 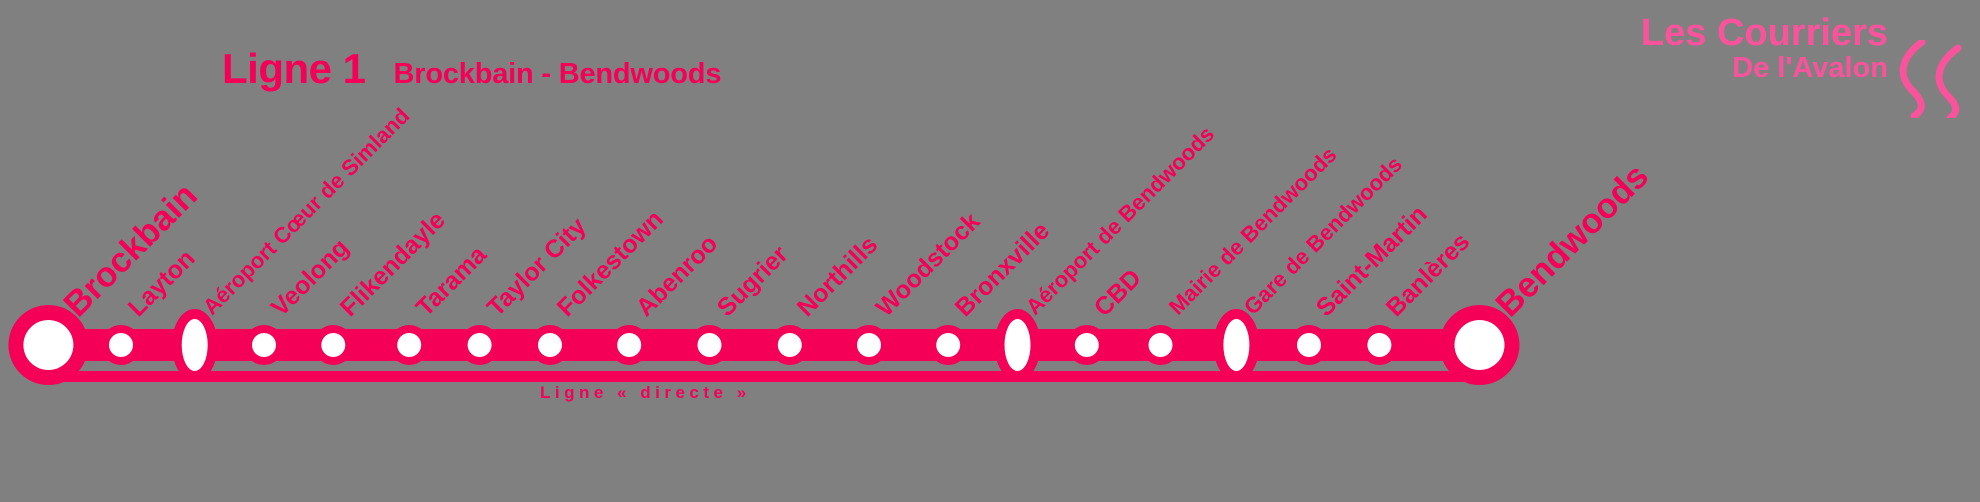 I want to click on operator-name-line2: De l'Avalon, so click(x=1810, y=68).